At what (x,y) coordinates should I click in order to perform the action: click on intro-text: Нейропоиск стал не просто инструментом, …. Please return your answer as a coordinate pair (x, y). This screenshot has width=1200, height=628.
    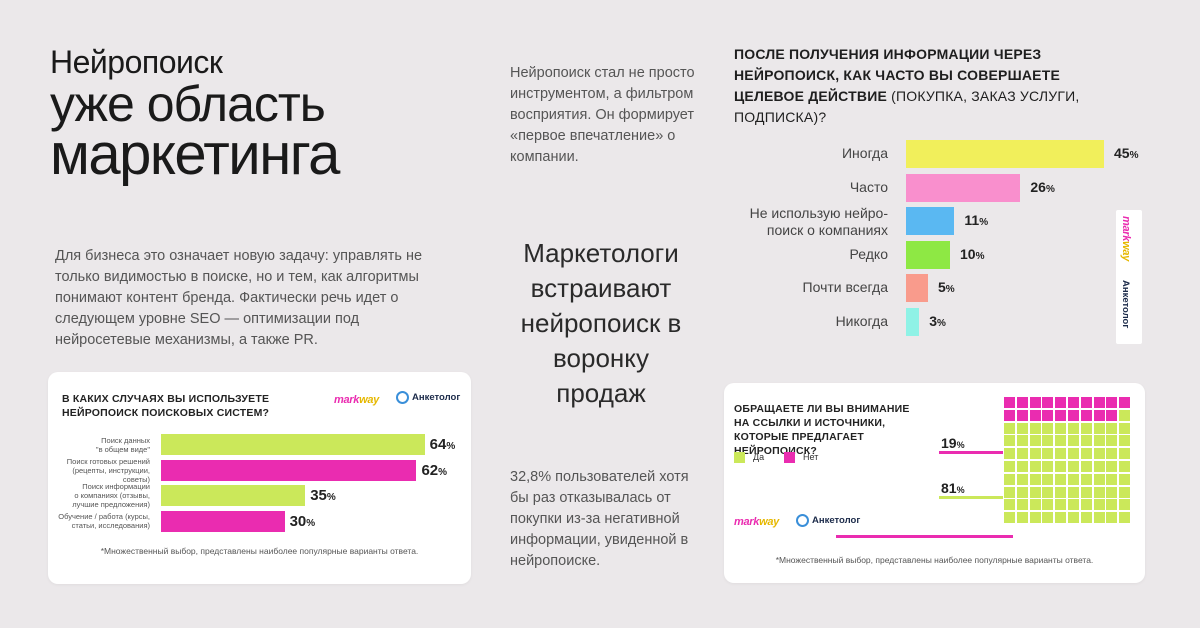
    Looking at the image, I should click on (602, 115).